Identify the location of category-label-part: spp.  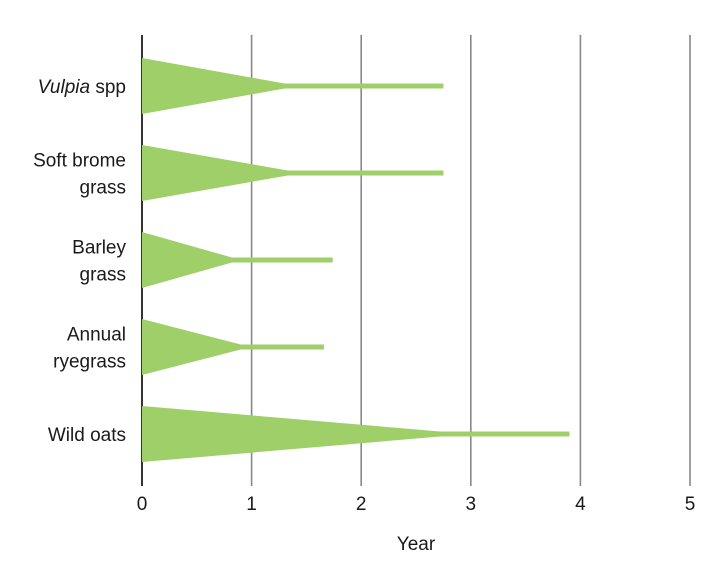
(108, 87).